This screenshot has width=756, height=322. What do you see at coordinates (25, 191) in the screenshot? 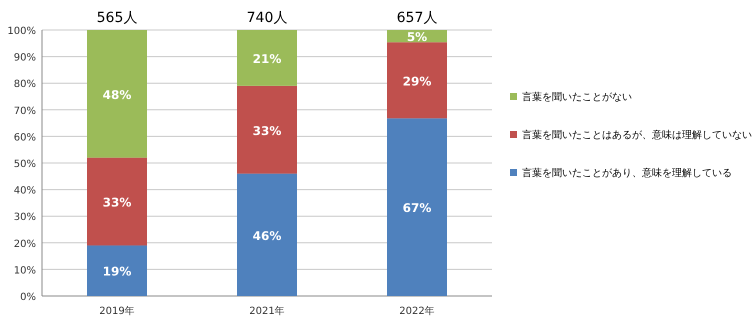
I see `y-tick-label: 40%` at bounding box center [25, 191].